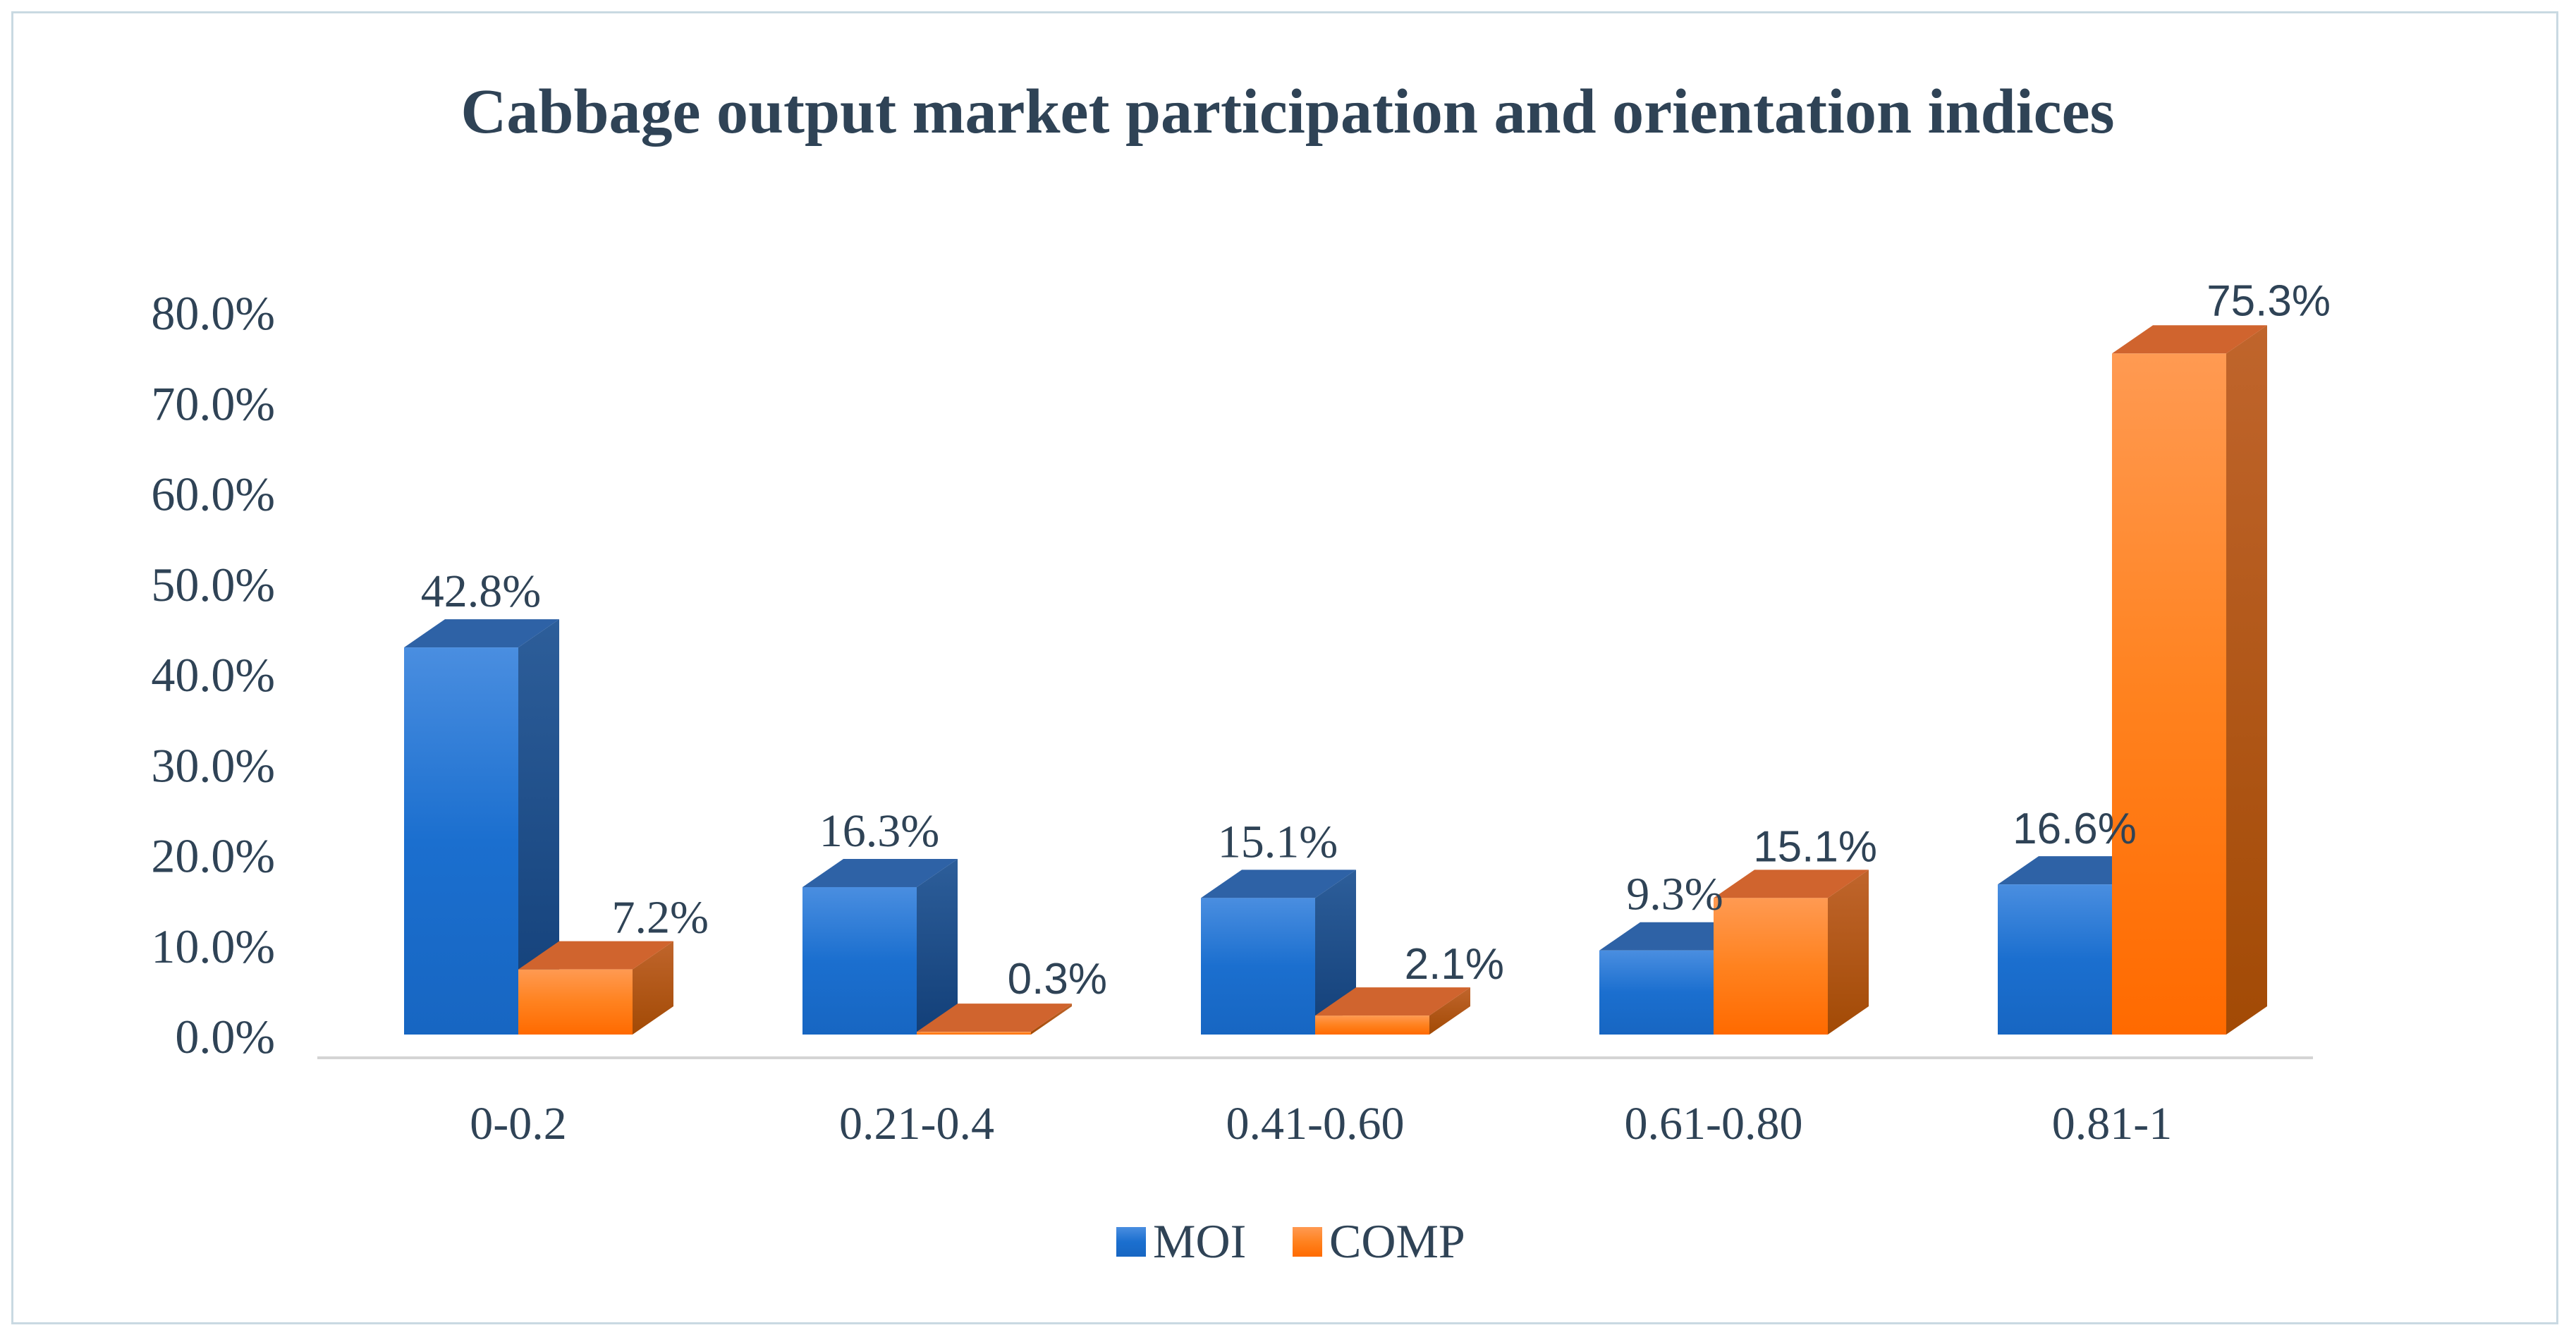  What do you see at coordinates (1675, 894) in the screenshot?
I see `data-label-moi: 9.3%` at bounding box center [1675, 894].